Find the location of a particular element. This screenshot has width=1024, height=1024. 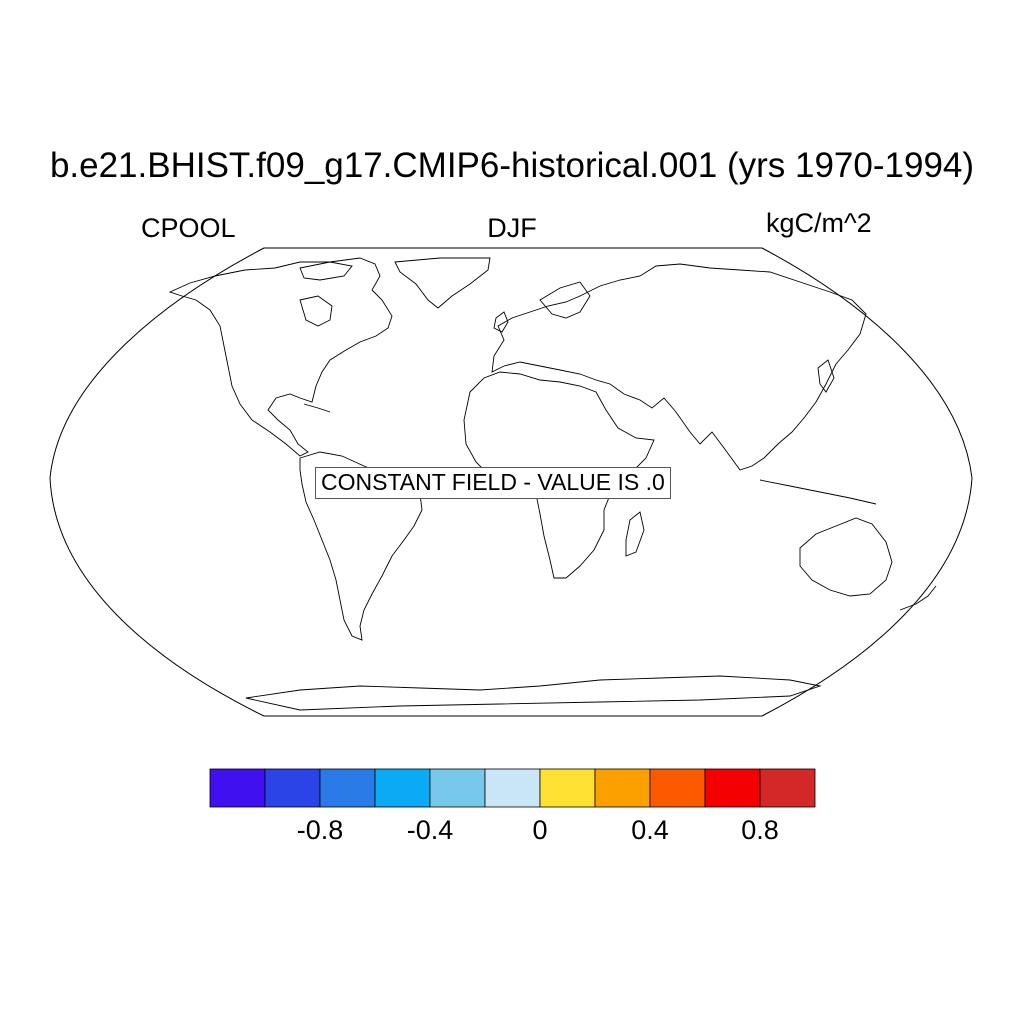

units-label: kgC/m^2 is located at coordinates (819, 223).